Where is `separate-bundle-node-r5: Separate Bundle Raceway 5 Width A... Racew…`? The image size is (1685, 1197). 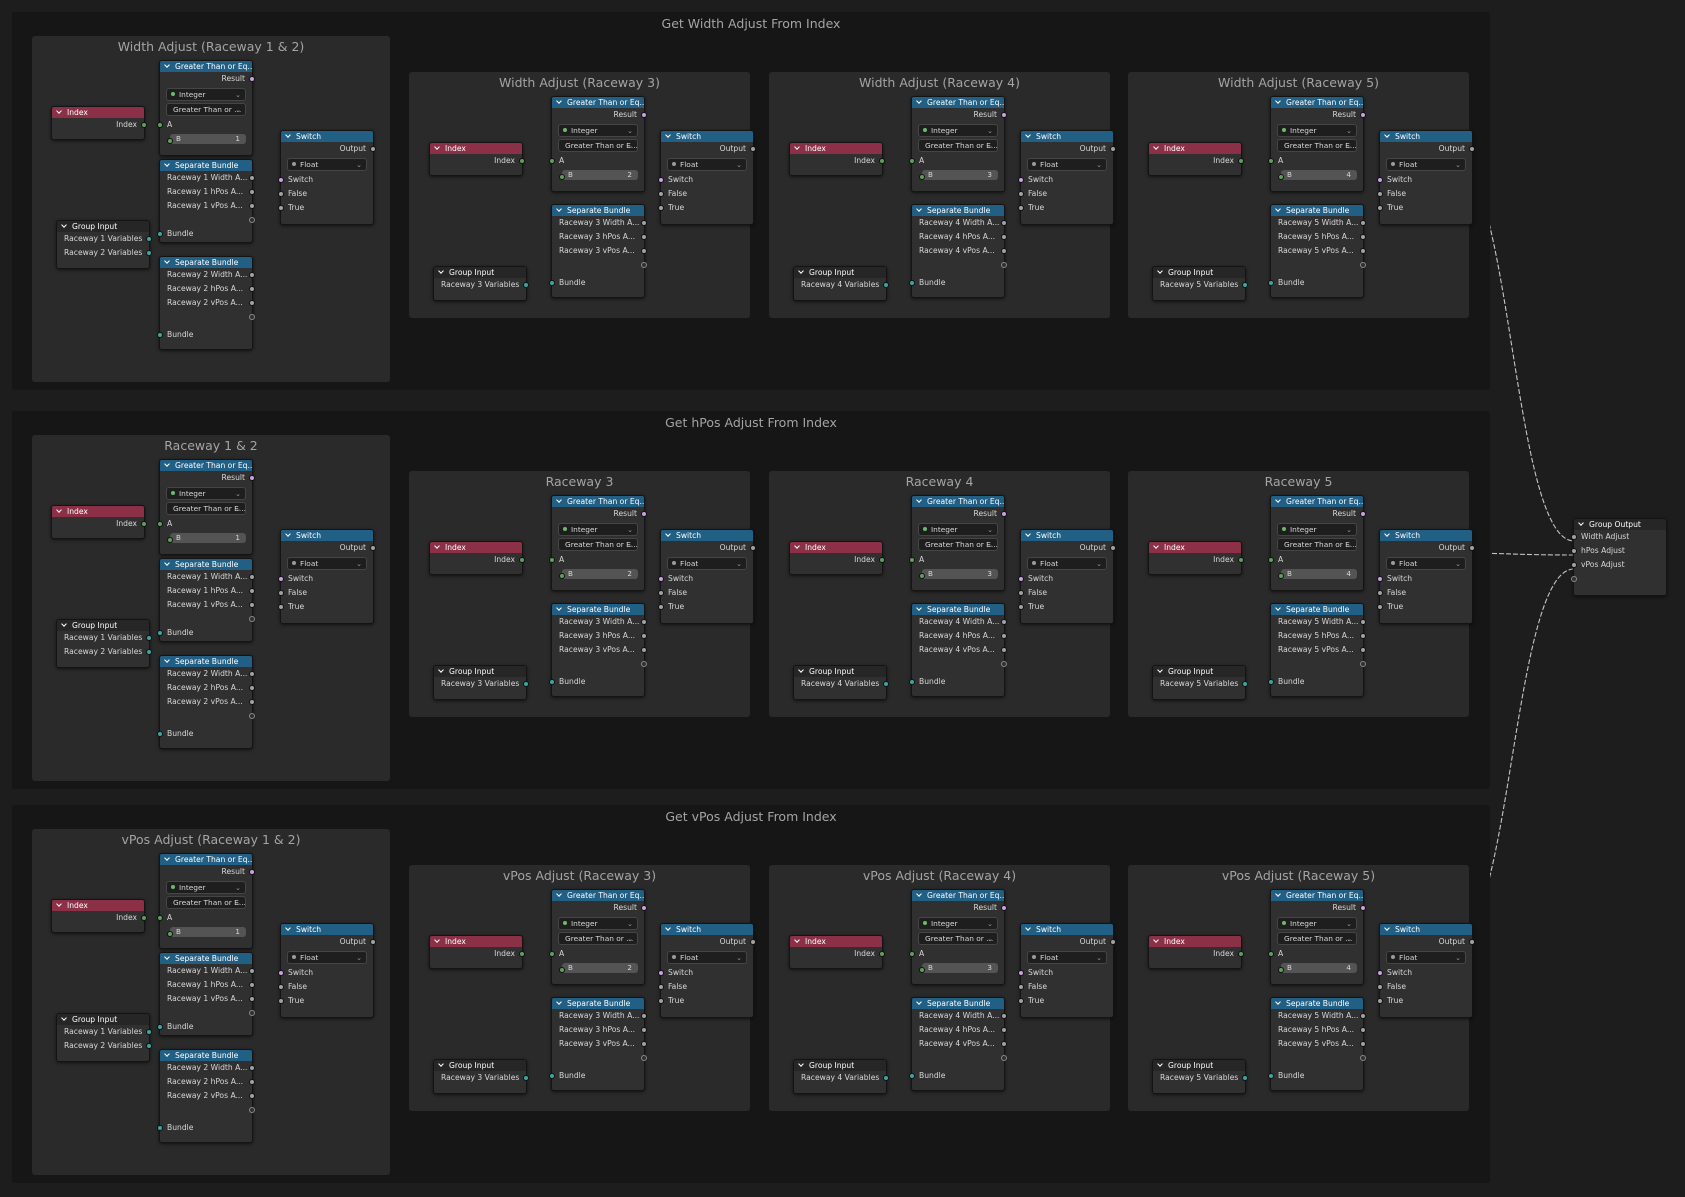
separate-bundle-node-r5: Separate Bundle Raceway 5 Width A... Racew… is located at coordinates (1317, 1044).